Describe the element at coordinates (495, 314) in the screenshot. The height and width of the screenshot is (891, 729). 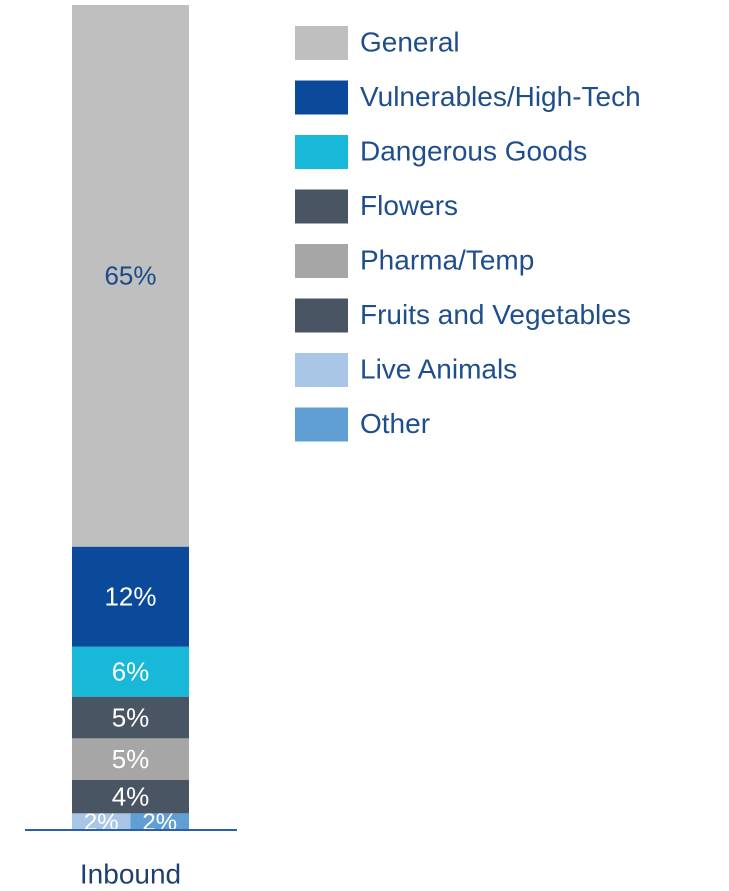
I see `legend-label: Fruits and Vegetables` at that location.